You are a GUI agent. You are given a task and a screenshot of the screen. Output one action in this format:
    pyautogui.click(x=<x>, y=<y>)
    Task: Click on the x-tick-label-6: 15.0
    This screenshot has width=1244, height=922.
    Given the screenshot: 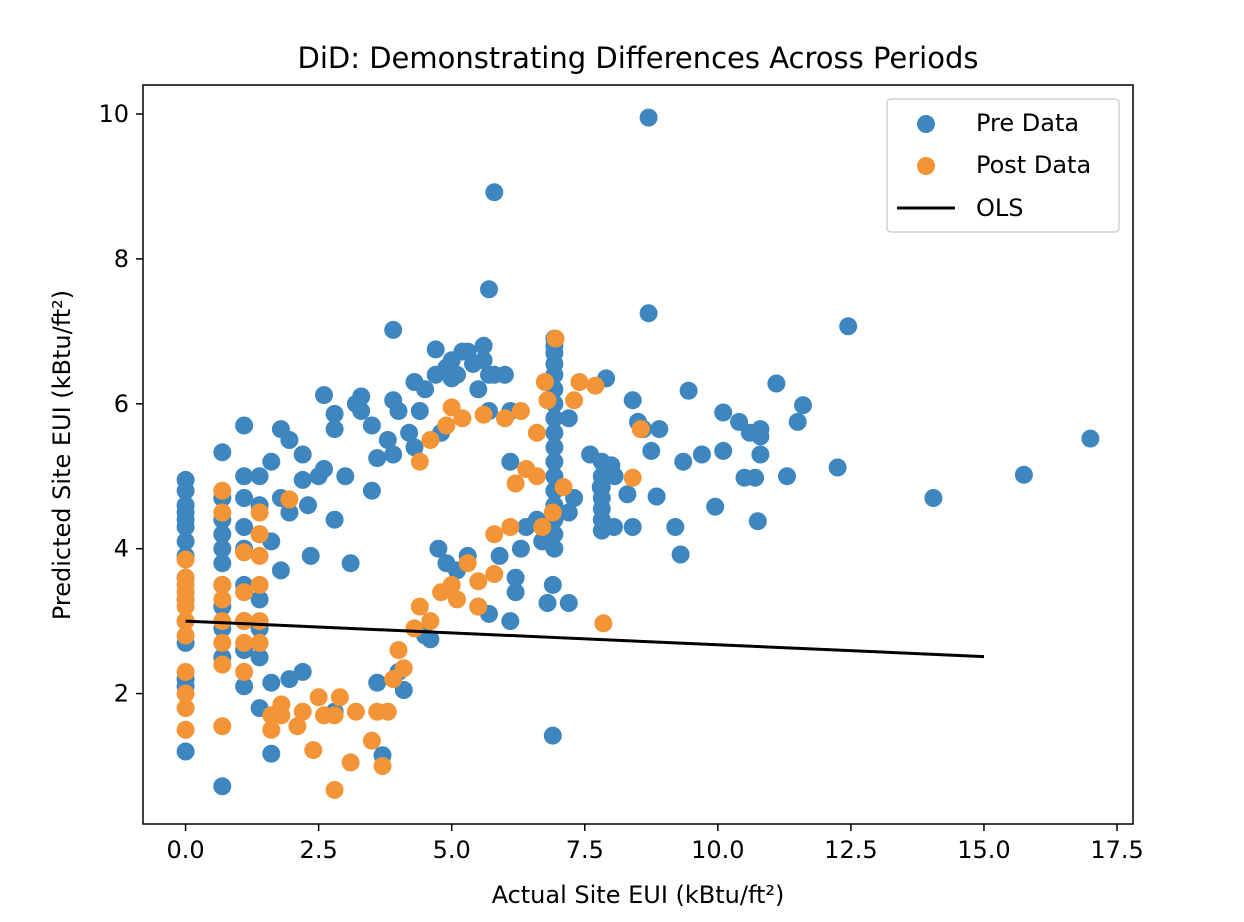 What is the action you would take?
    pyautogui.click(x=983, y=850)
    